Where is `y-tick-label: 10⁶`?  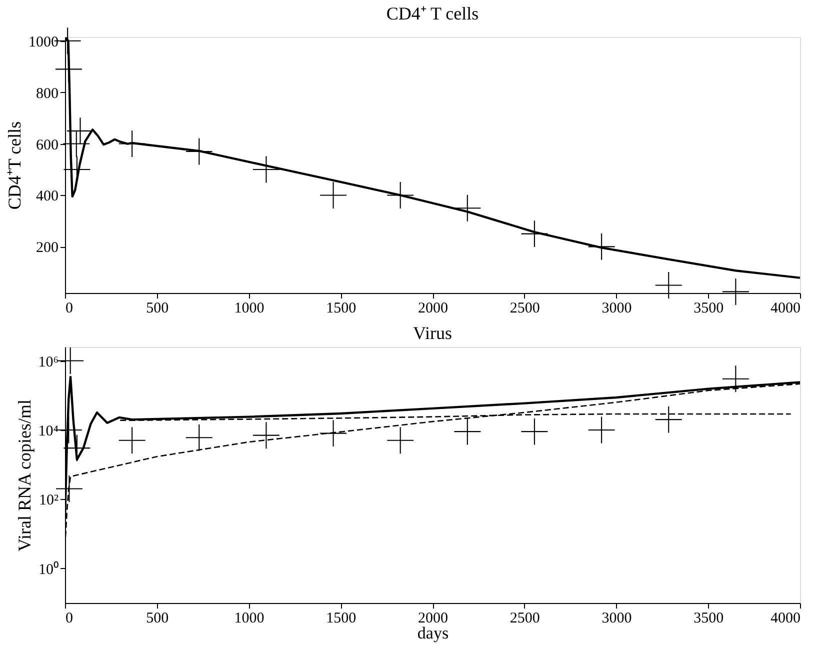 y-tick-label: 10⁶ is located at coordinates (48, 362).